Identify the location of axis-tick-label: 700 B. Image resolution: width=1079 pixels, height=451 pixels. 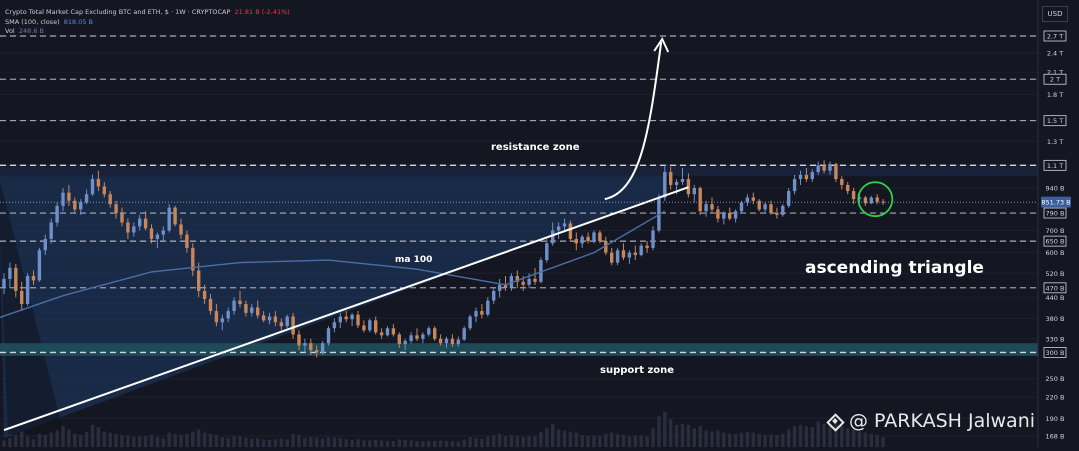
(1055, 231).